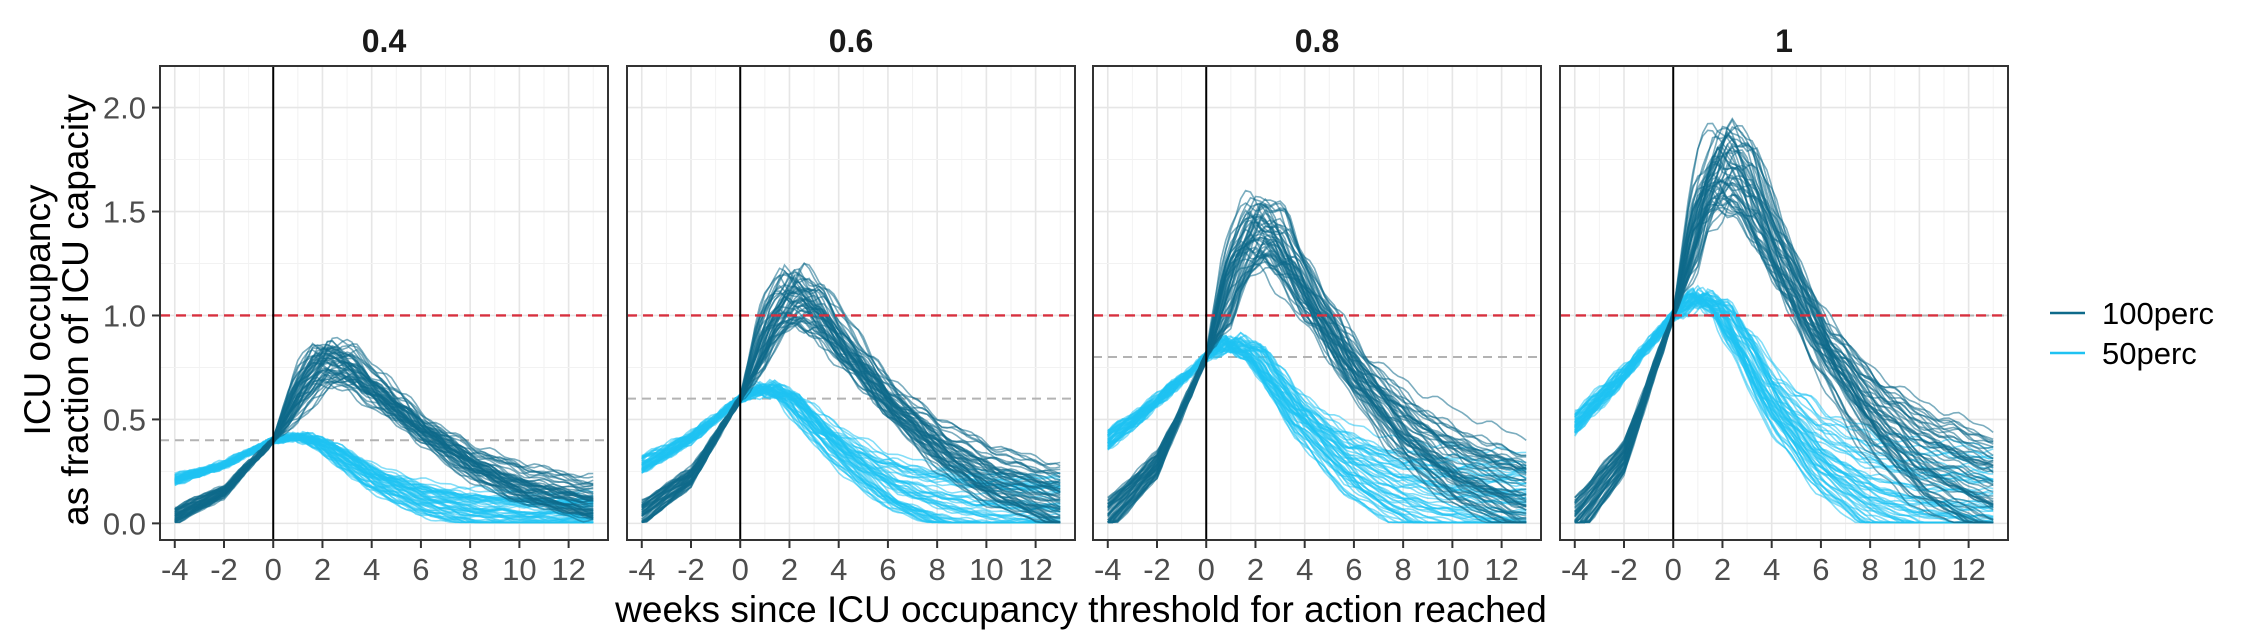 The image size is (2250, 643). What do you see at coordinates (2149, 353) in the screenshot?
I see `legend-label-50perc: 50perc` at bounding box center [2149, 353].